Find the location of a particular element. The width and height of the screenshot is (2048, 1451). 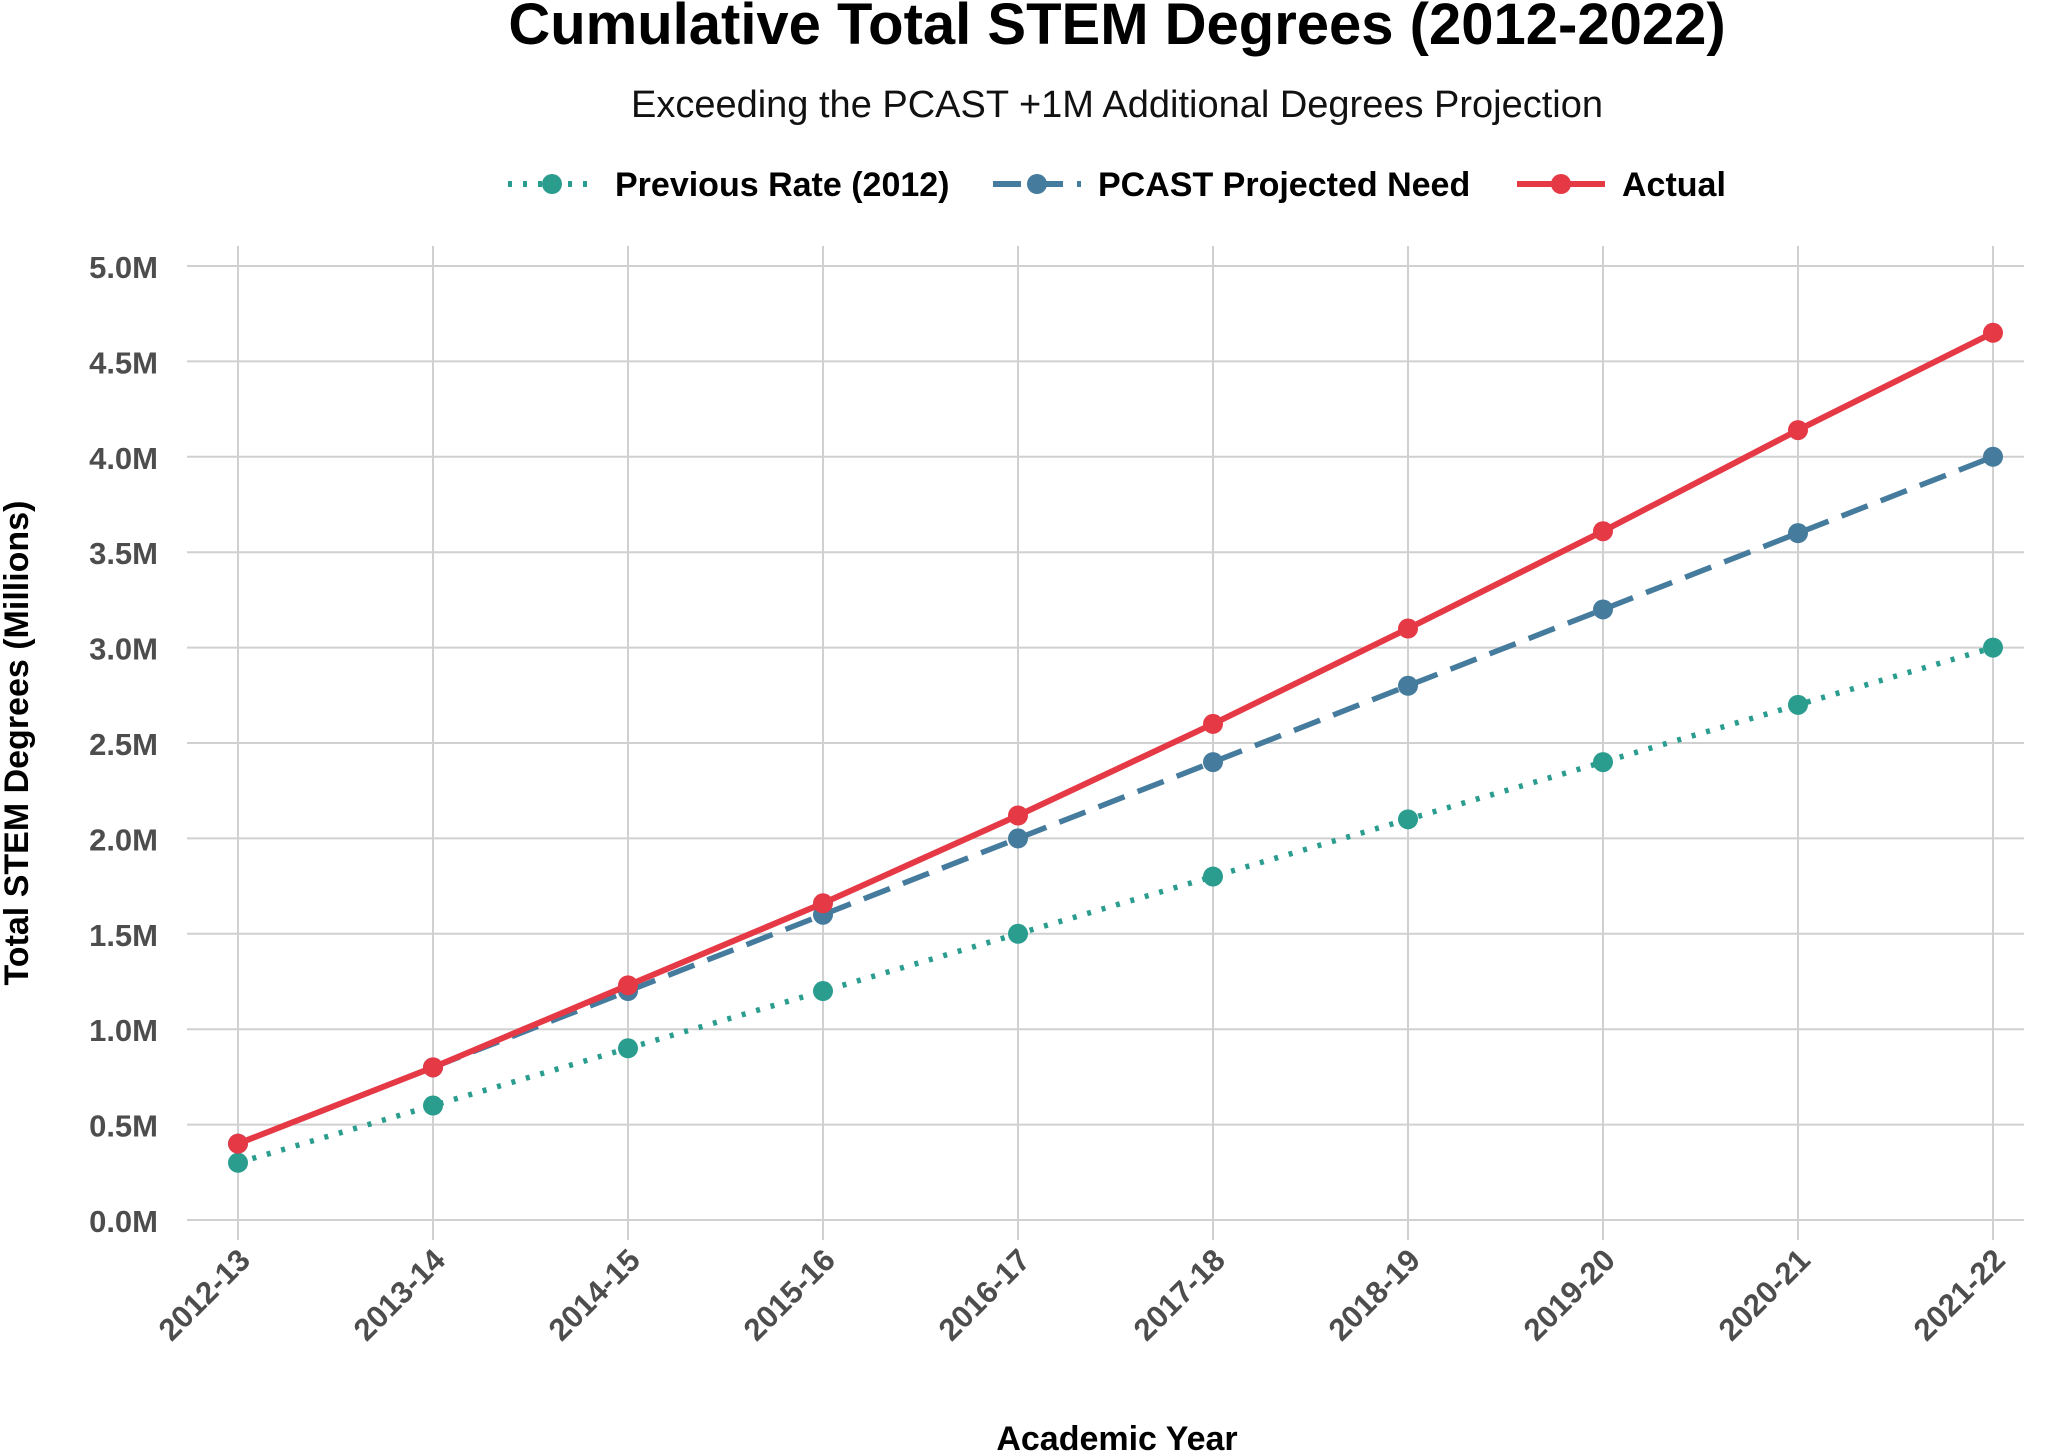

y-tick-label: 1.5M is located at coordinates (123, 935).